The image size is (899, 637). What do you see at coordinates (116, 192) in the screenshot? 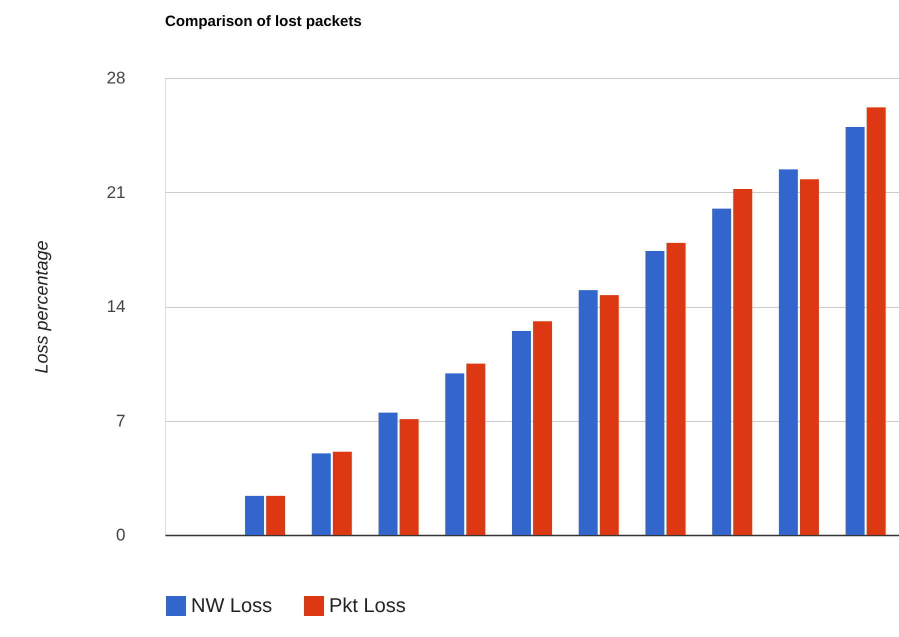
I see `y-tick-label: 21` at bounding box center [116, 192].